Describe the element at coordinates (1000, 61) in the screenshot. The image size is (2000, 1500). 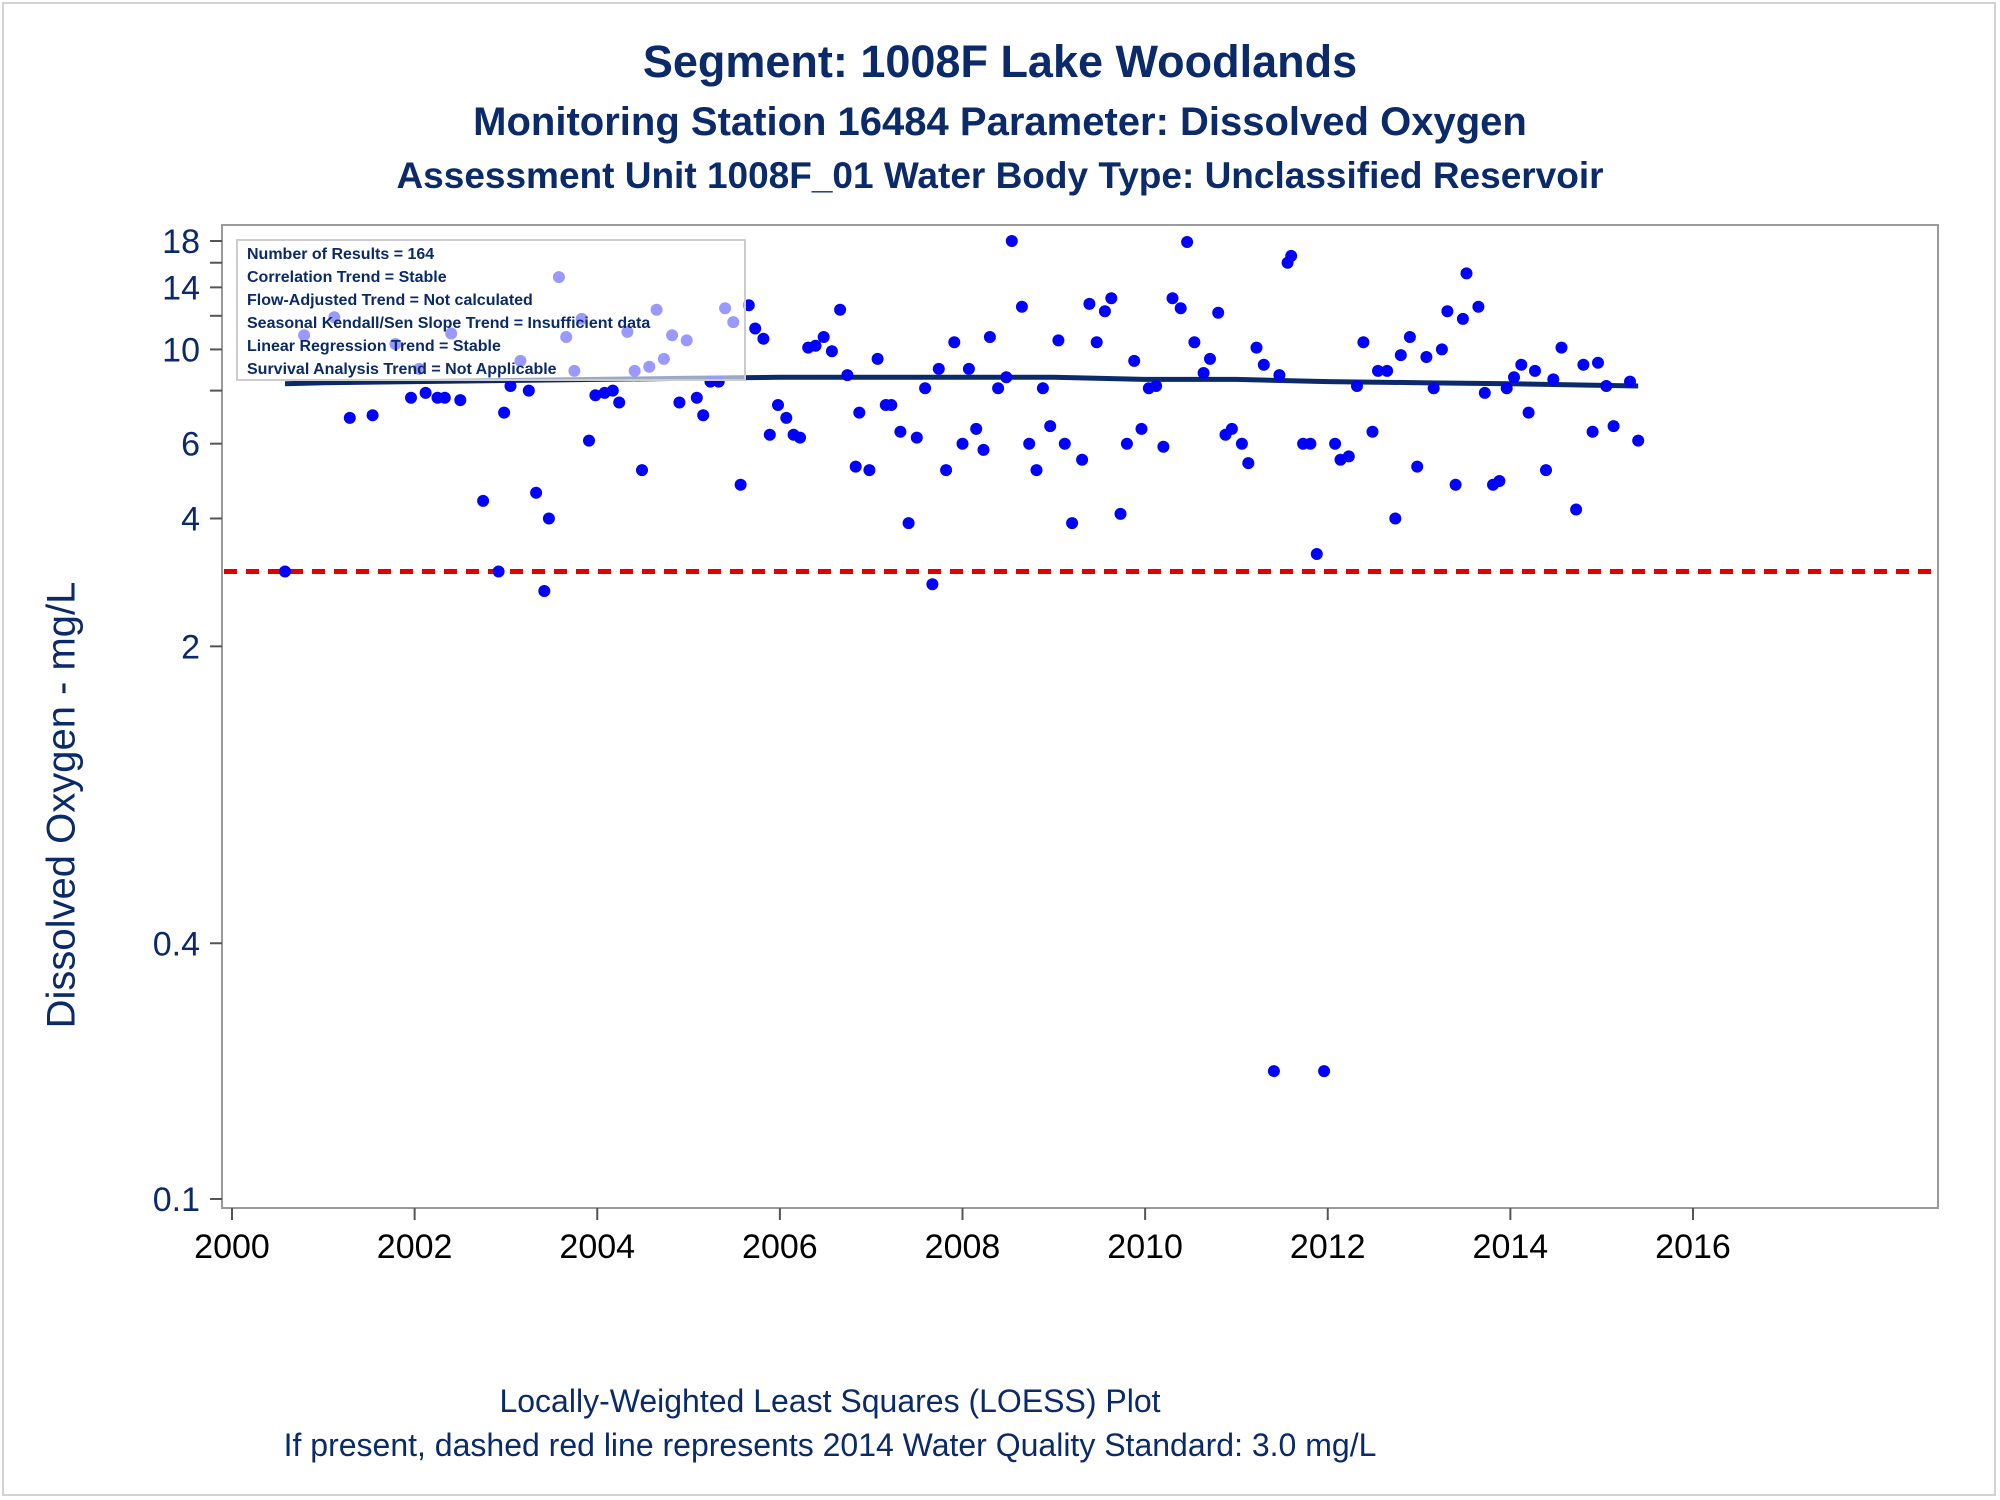
I see `chart-title: Segment: 1008F Lake Woodlands` at that location.